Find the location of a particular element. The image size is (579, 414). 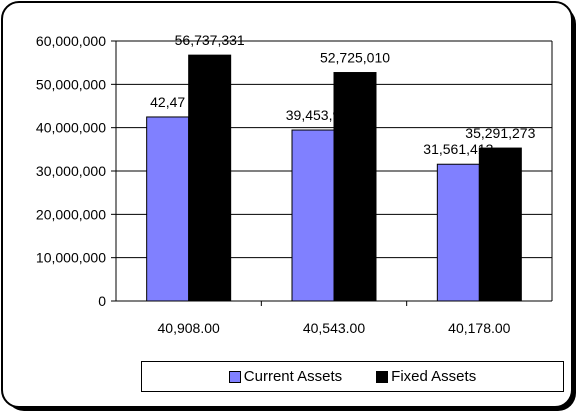

legend-entry-fixed-assets: Fixed Assets is located at coordinates (426, 376).